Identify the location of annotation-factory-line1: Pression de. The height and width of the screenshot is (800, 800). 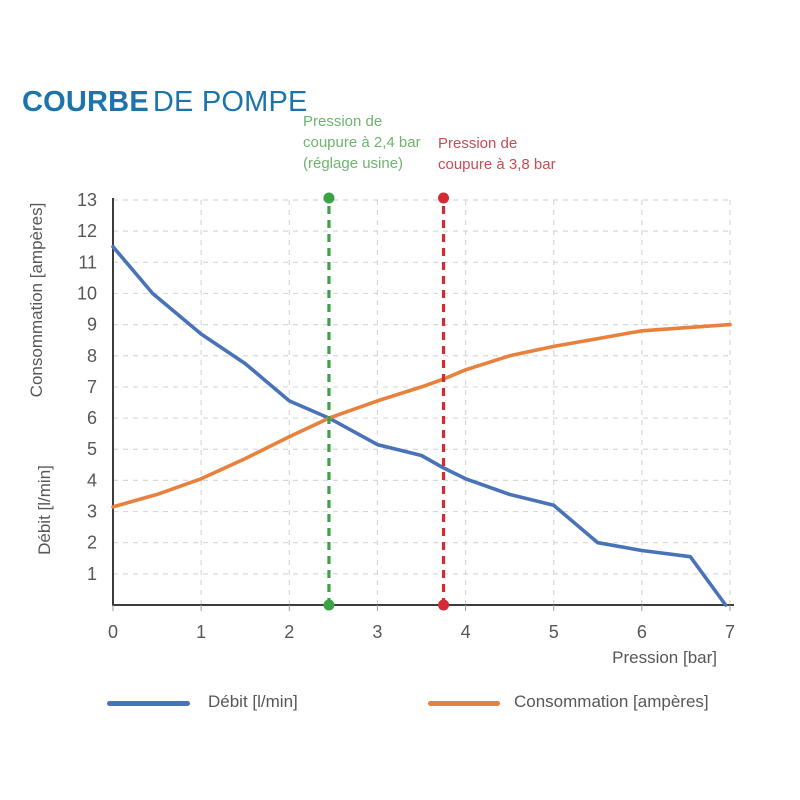
(343, 121).